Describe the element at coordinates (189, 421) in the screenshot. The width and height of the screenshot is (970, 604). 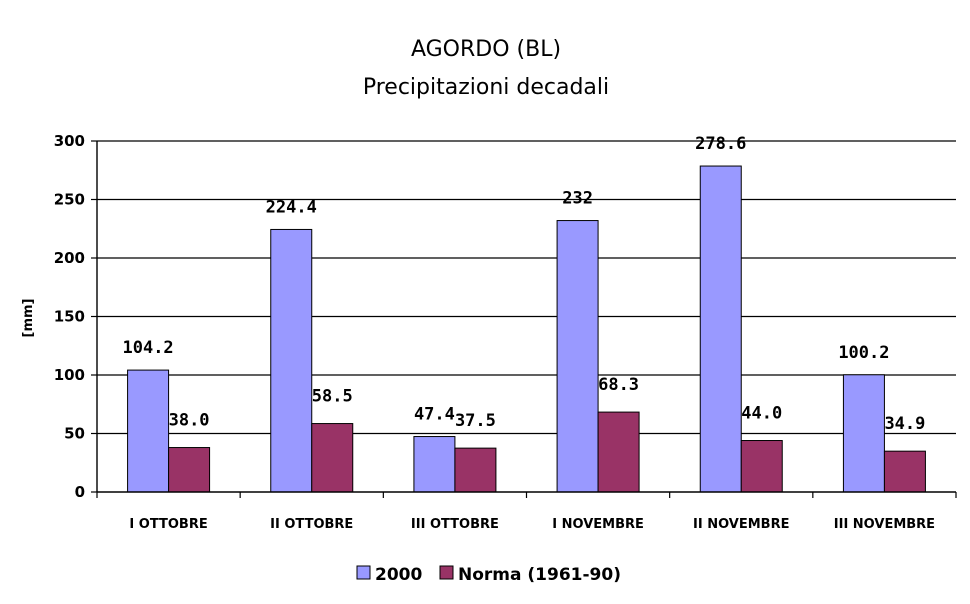
I see `data-label: 38.0` at that location.